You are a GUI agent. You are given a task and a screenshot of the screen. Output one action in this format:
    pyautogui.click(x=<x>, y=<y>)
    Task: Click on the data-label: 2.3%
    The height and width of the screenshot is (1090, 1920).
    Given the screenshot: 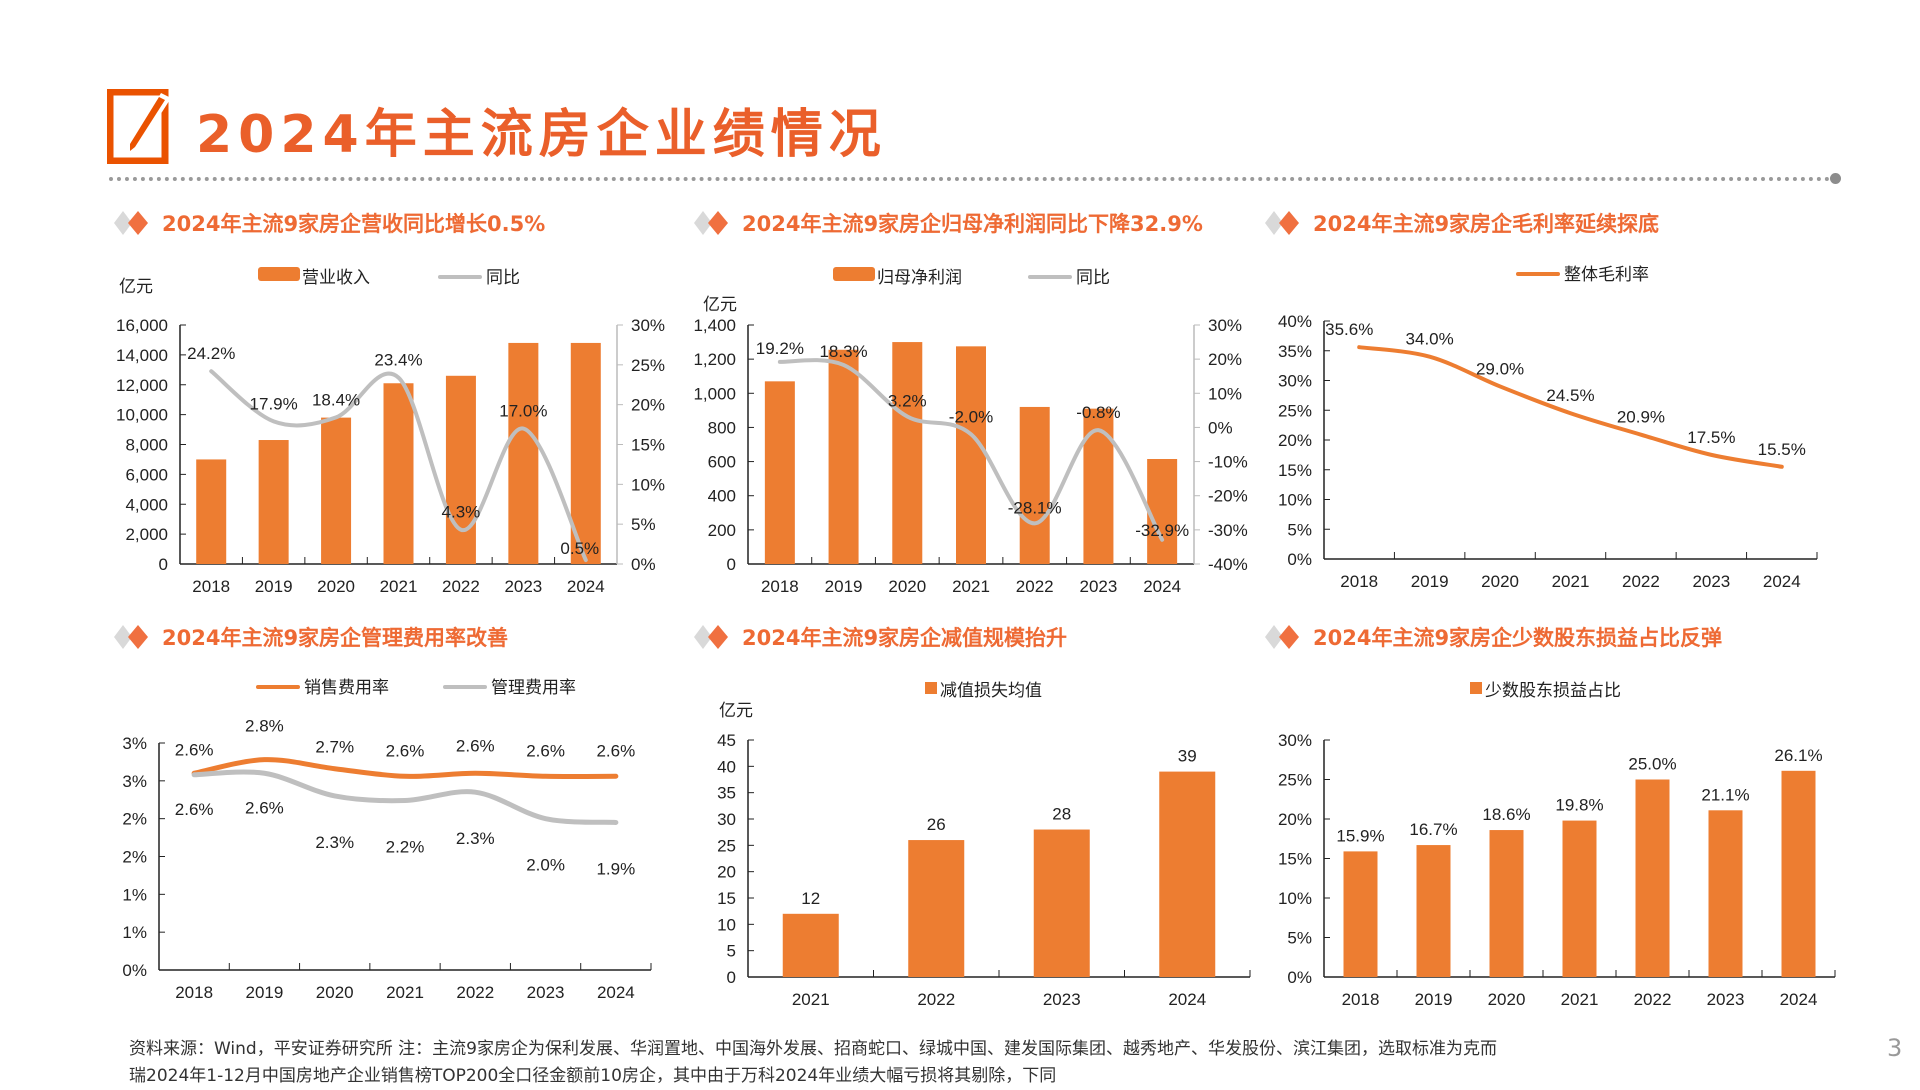 What is the action you would take?
    pyautogui.click(x=334, y=842)
    